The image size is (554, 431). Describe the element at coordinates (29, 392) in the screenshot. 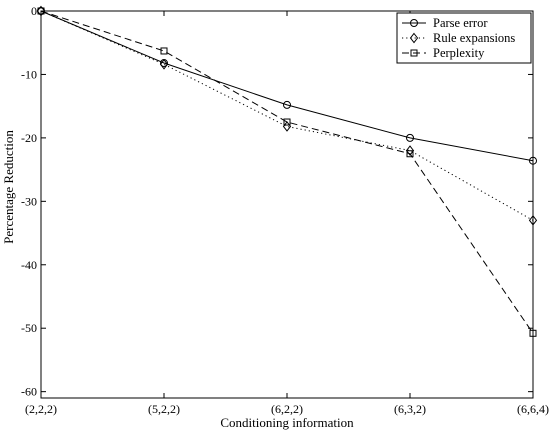

I see `y-tick-label: -60` at that location.